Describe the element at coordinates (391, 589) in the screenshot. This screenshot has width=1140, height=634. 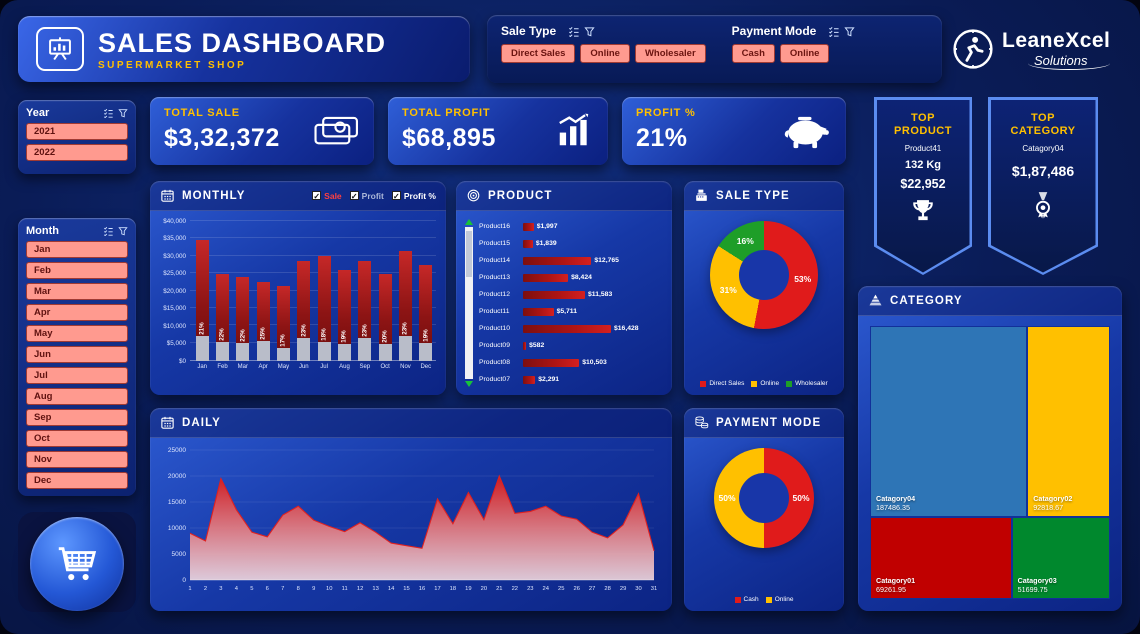
I see `svg-text: 14` at that location.